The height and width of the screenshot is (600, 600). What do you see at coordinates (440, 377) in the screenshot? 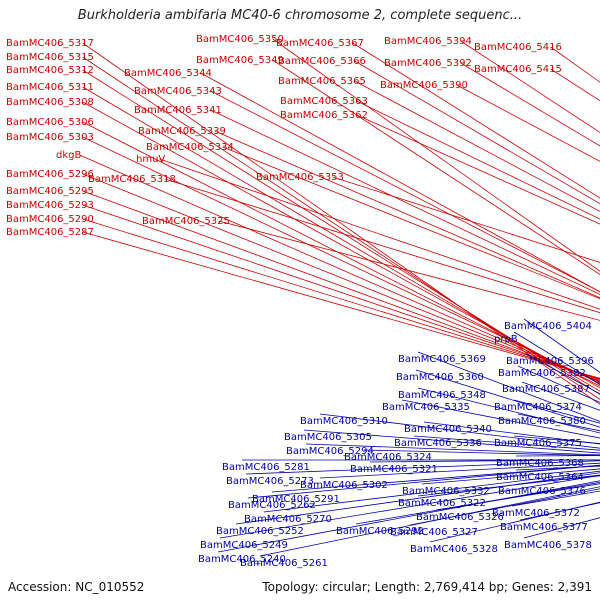
I see `reverse-gene-label: BamMC406_5360` at bounding box center [440, 377].